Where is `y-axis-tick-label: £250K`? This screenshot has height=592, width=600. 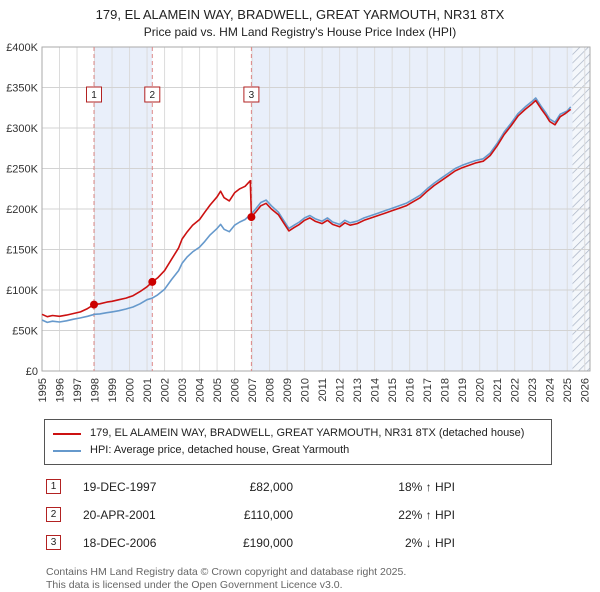
y-axis-tick-label: £250K is located at coordinates (22, 170).